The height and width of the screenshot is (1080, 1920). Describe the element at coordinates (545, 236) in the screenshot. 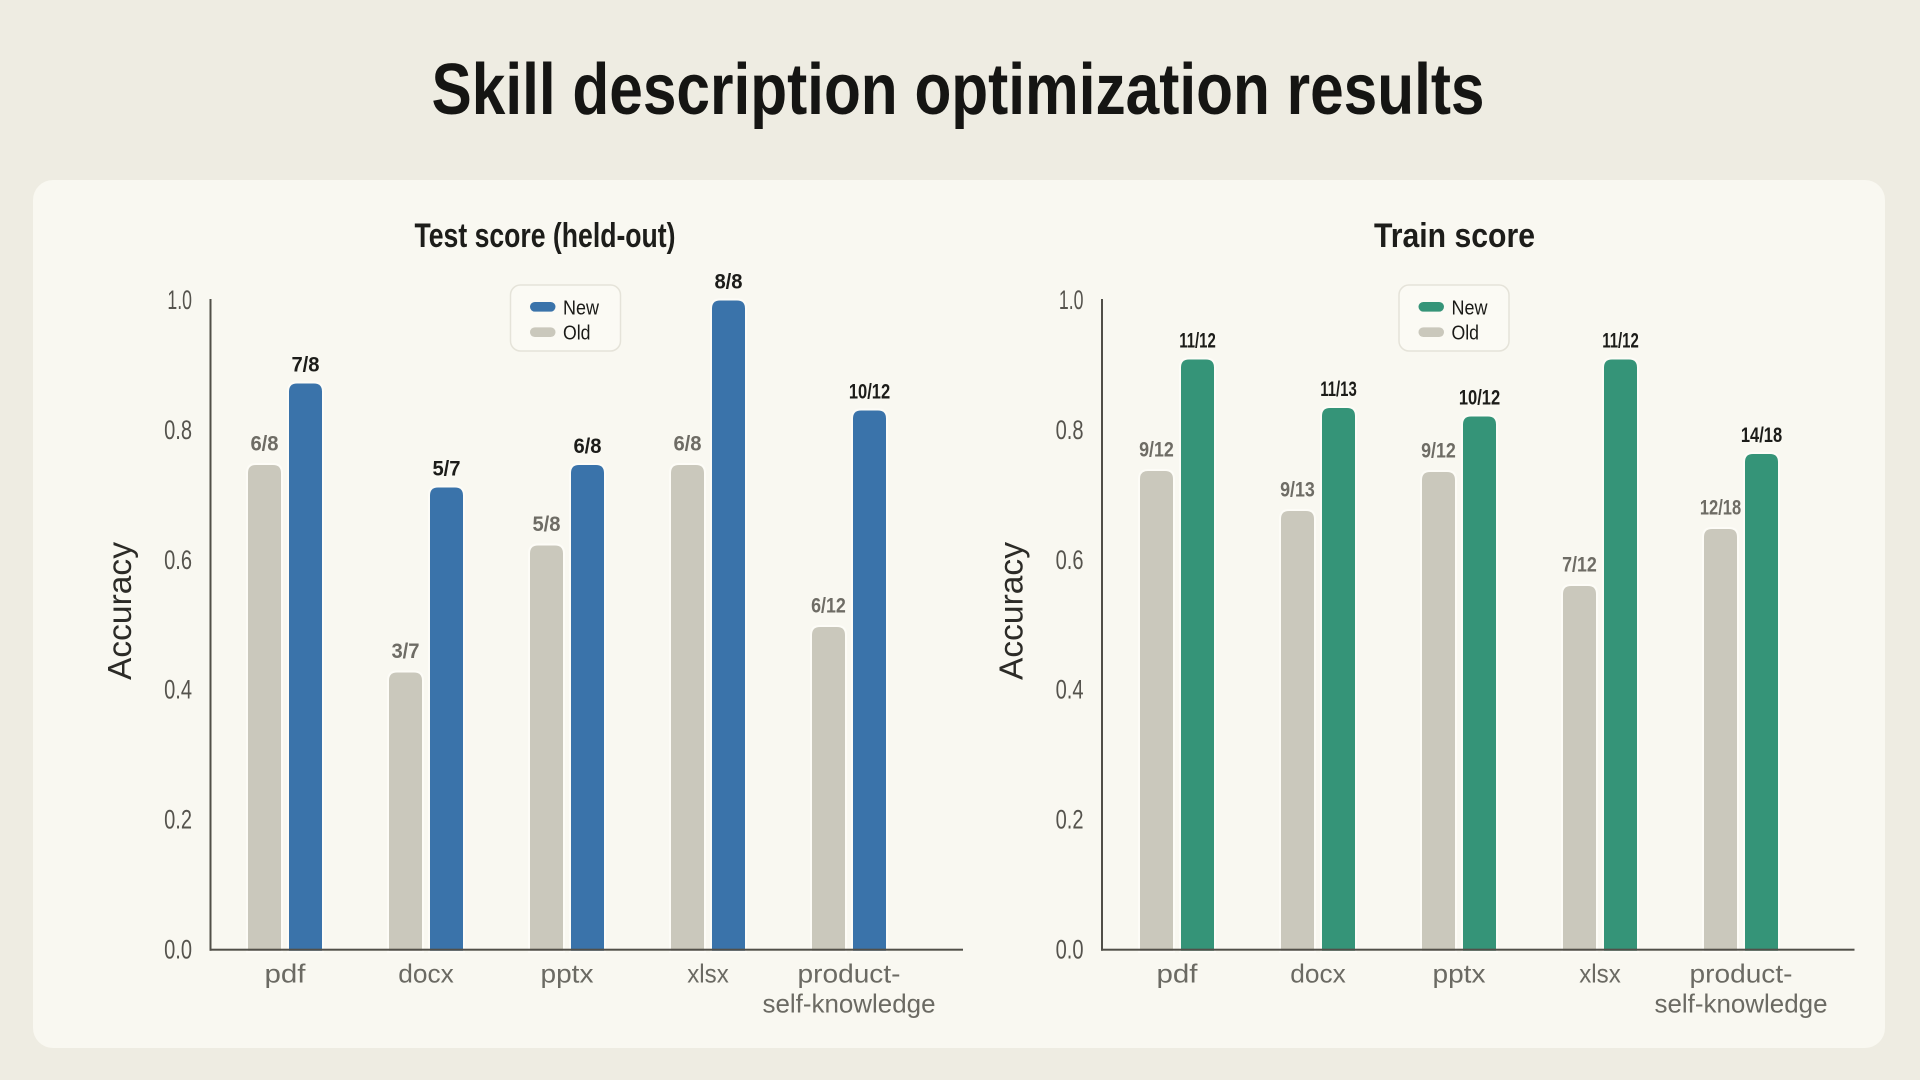

I see `svg-text: Test score (held-out)` at that location.